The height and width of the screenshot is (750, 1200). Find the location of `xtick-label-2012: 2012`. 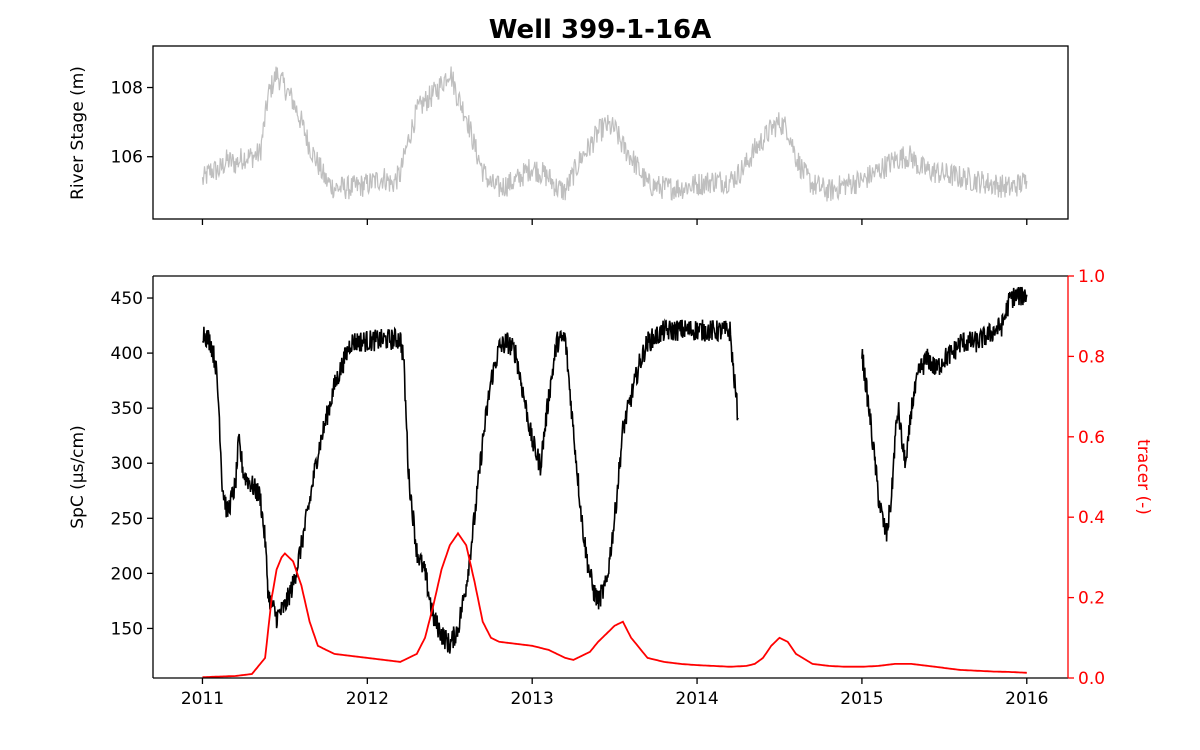

xtick-label-2012: 2012 is located at coordinates (367, 699).